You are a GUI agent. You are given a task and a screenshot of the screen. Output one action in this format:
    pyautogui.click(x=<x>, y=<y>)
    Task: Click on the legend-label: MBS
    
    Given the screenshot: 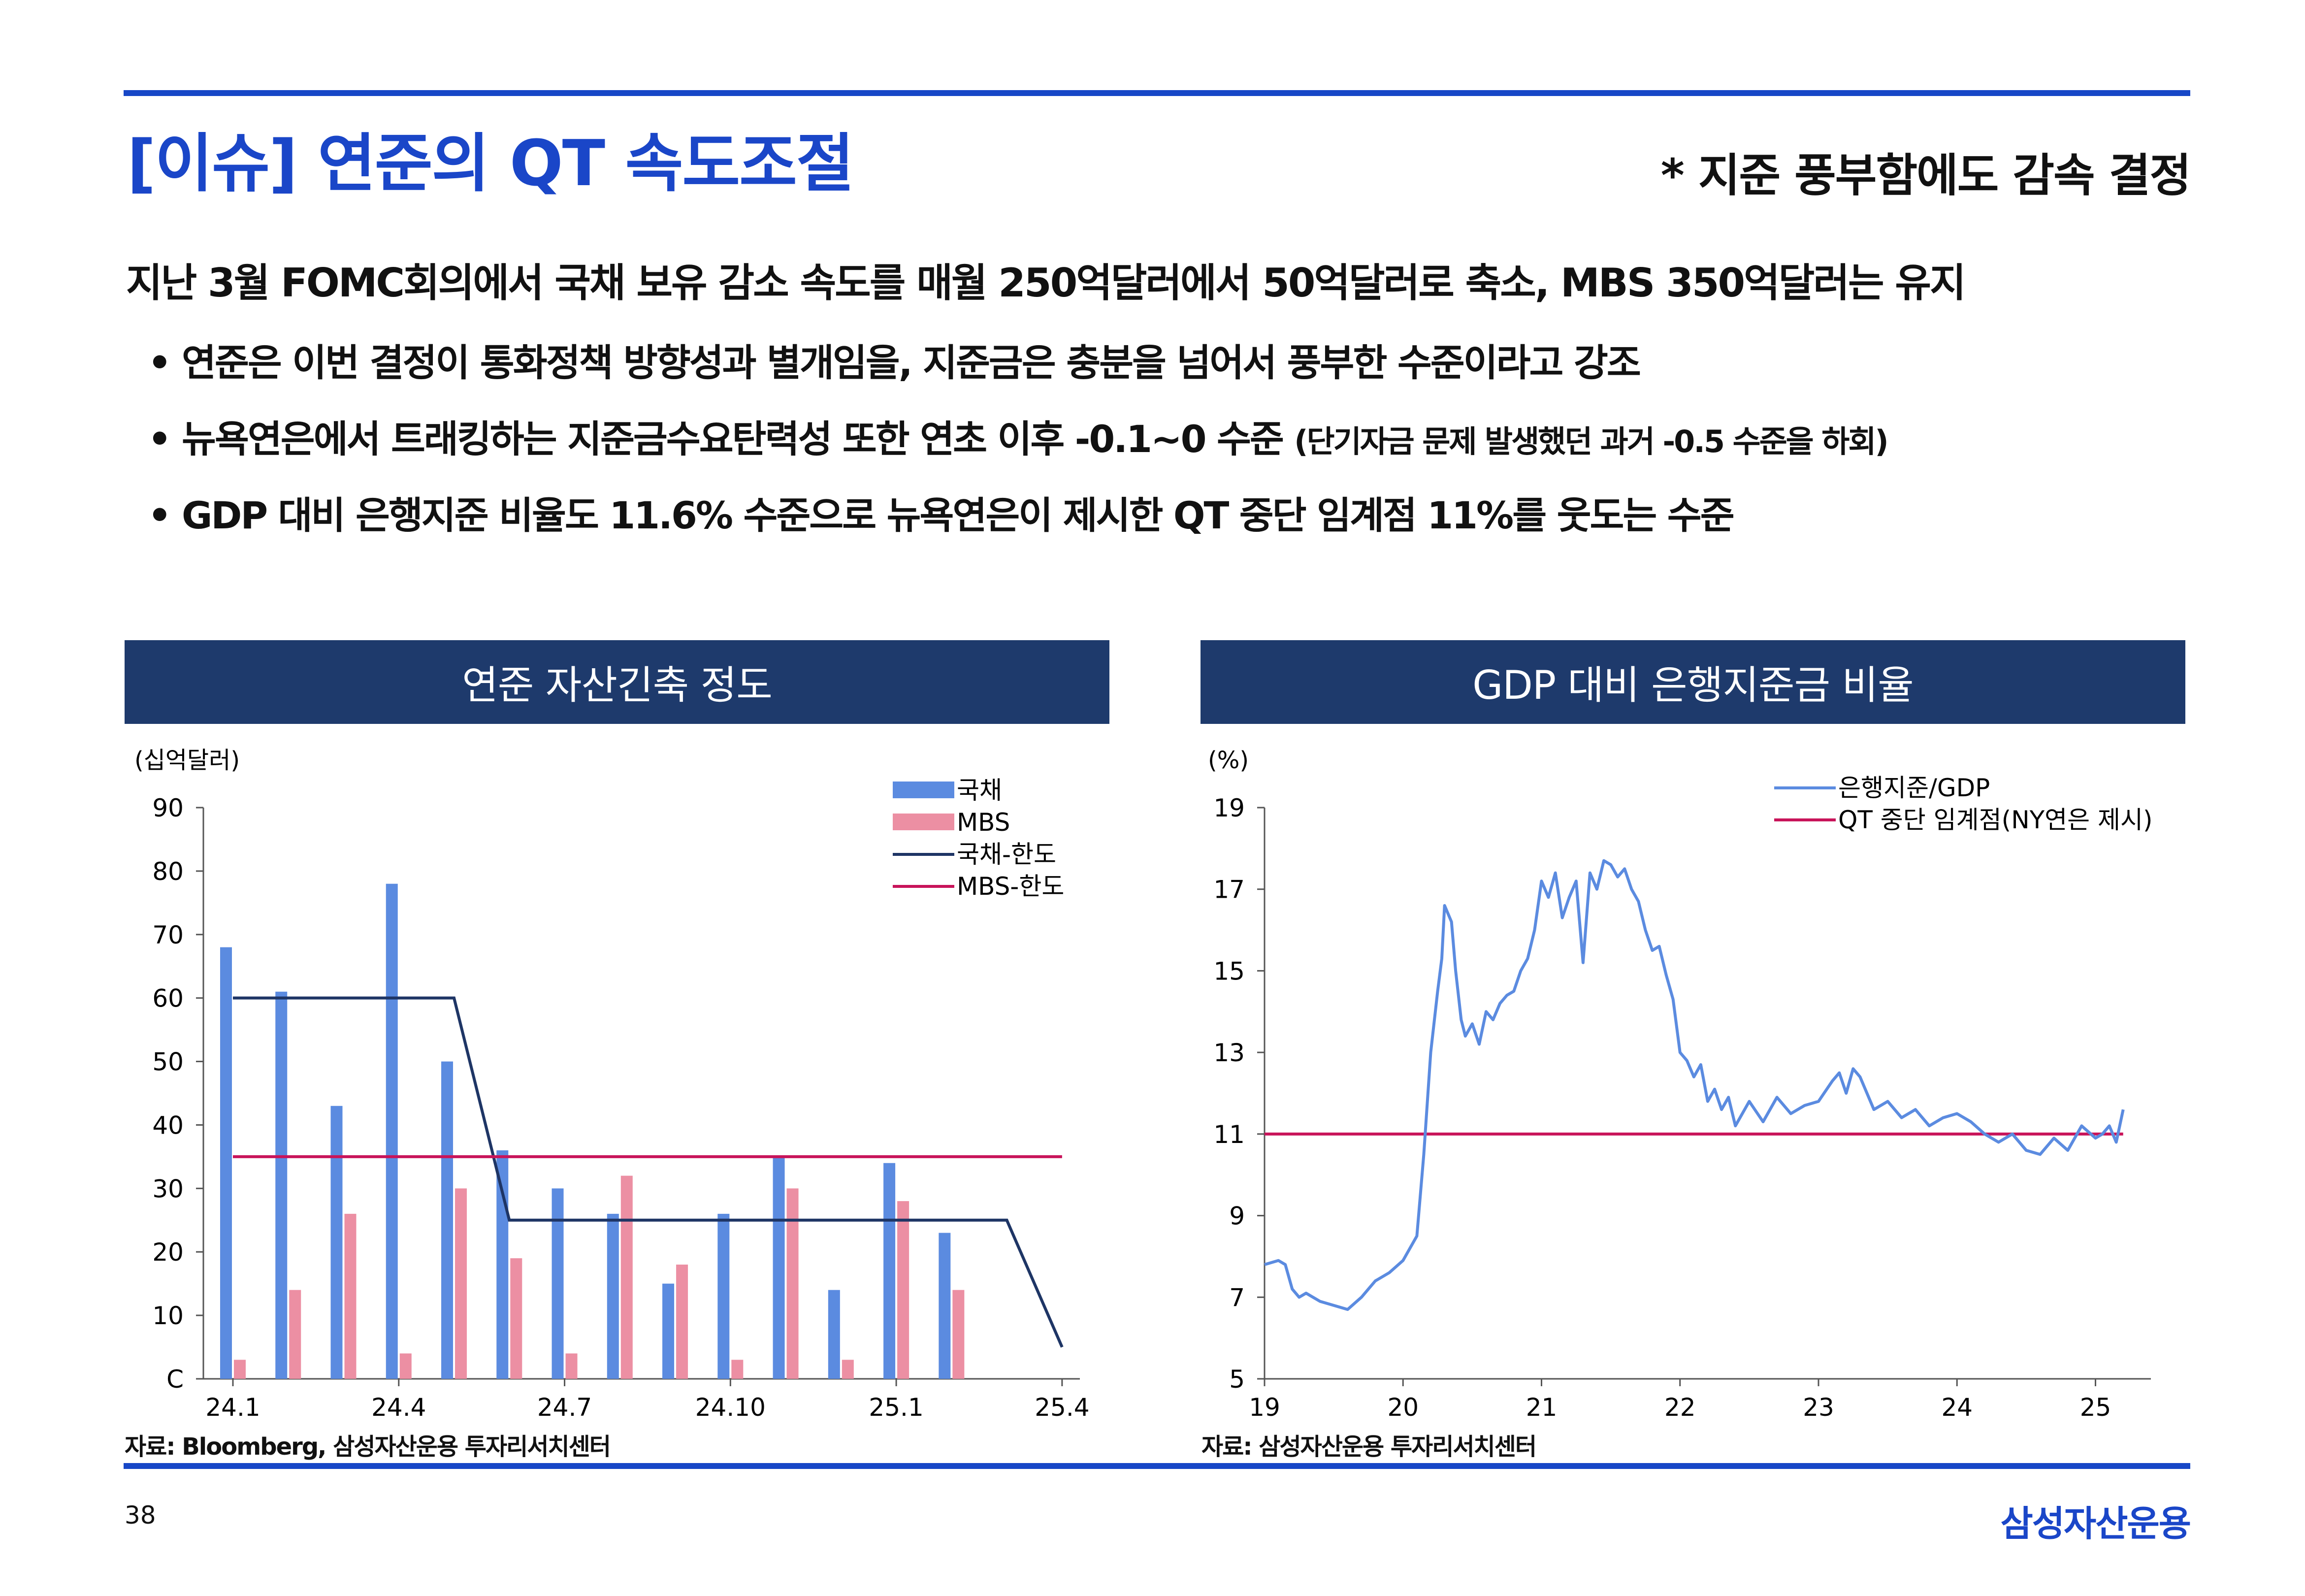 What is the action you would take?
    pyautogui.click(x=983, y=822)
    